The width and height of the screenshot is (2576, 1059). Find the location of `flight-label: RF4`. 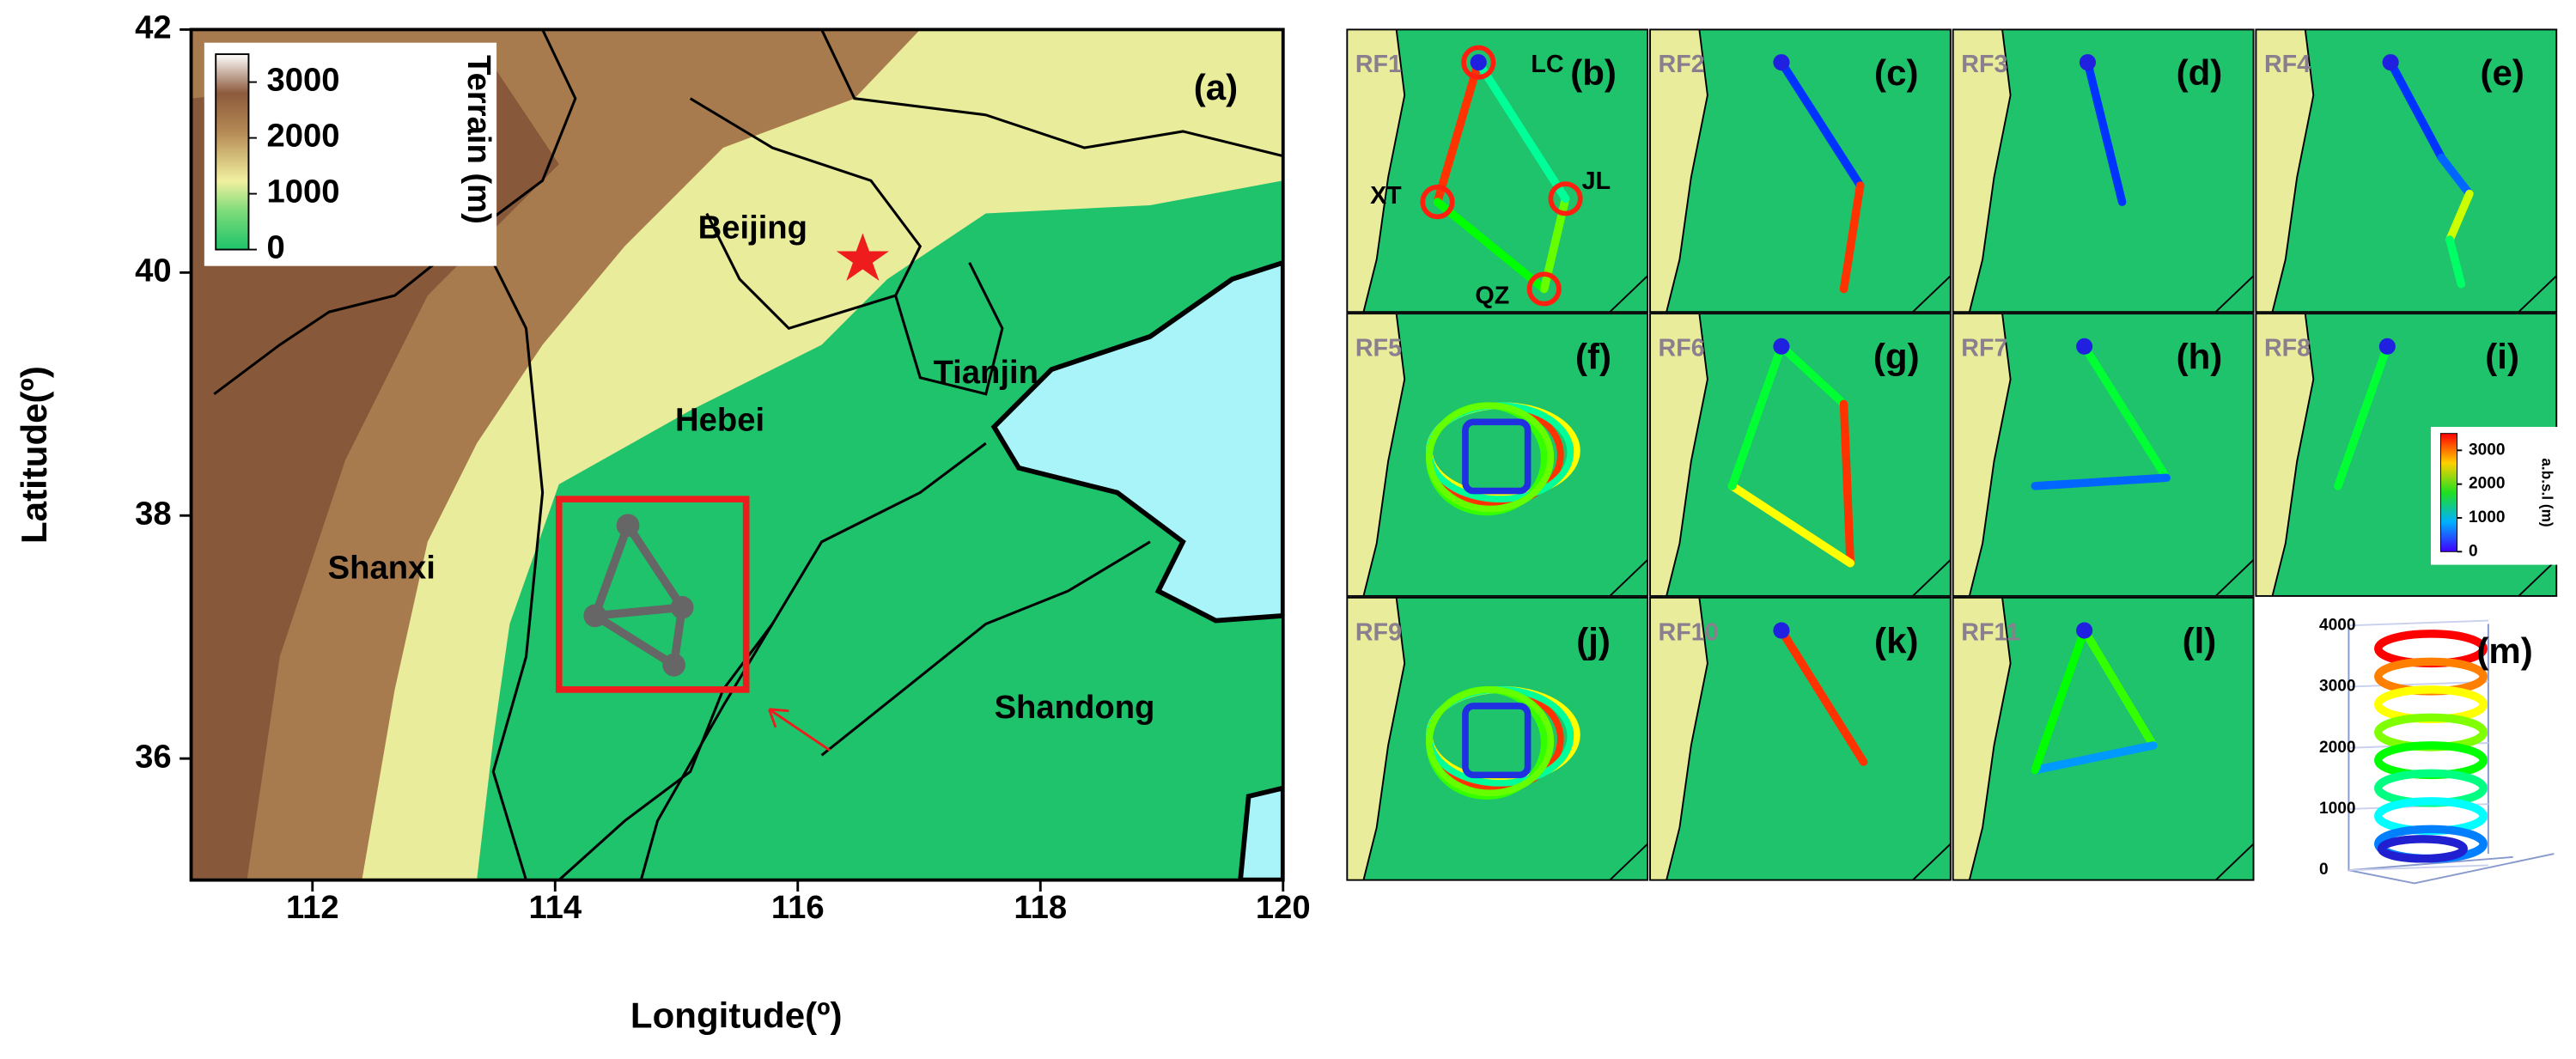

flight-label: RF4 is located at coordinates (2287, 64).